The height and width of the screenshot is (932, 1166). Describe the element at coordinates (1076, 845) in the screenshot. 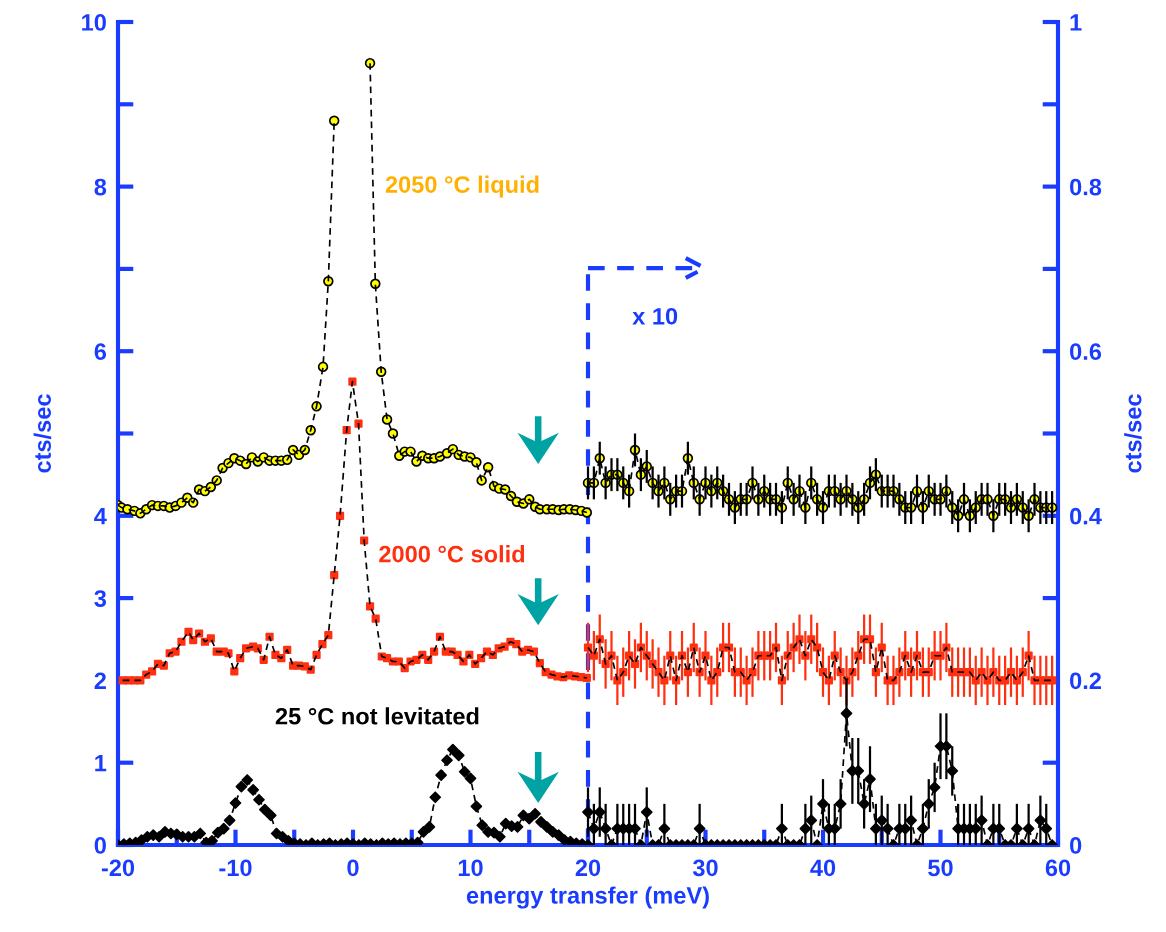

I see `y2-tick-label: 0` at that location.